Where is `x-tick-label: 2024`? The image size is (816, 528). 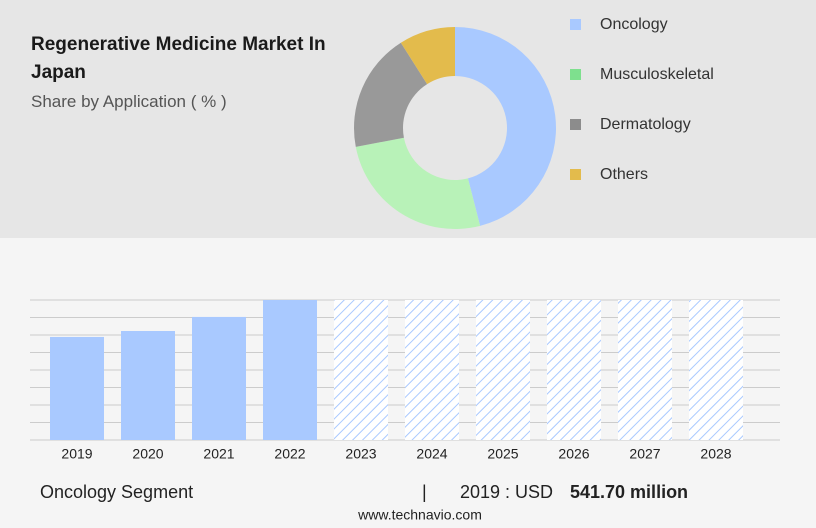
x-tick-label: 2024 is located at coordinates (431, 454).